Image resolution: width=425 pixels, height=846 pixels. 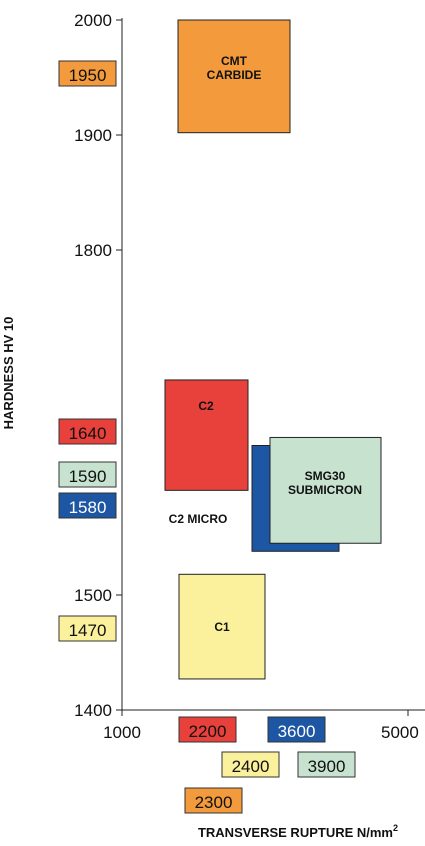 I want to click on hardness-badge-text: 1950, so click(x=88, y=75).